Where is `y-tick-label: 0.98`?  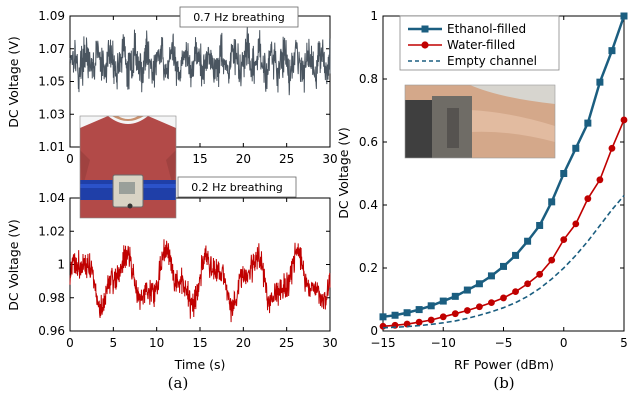
y-tick-label: 0.98 is located at coordinates (51, 298).